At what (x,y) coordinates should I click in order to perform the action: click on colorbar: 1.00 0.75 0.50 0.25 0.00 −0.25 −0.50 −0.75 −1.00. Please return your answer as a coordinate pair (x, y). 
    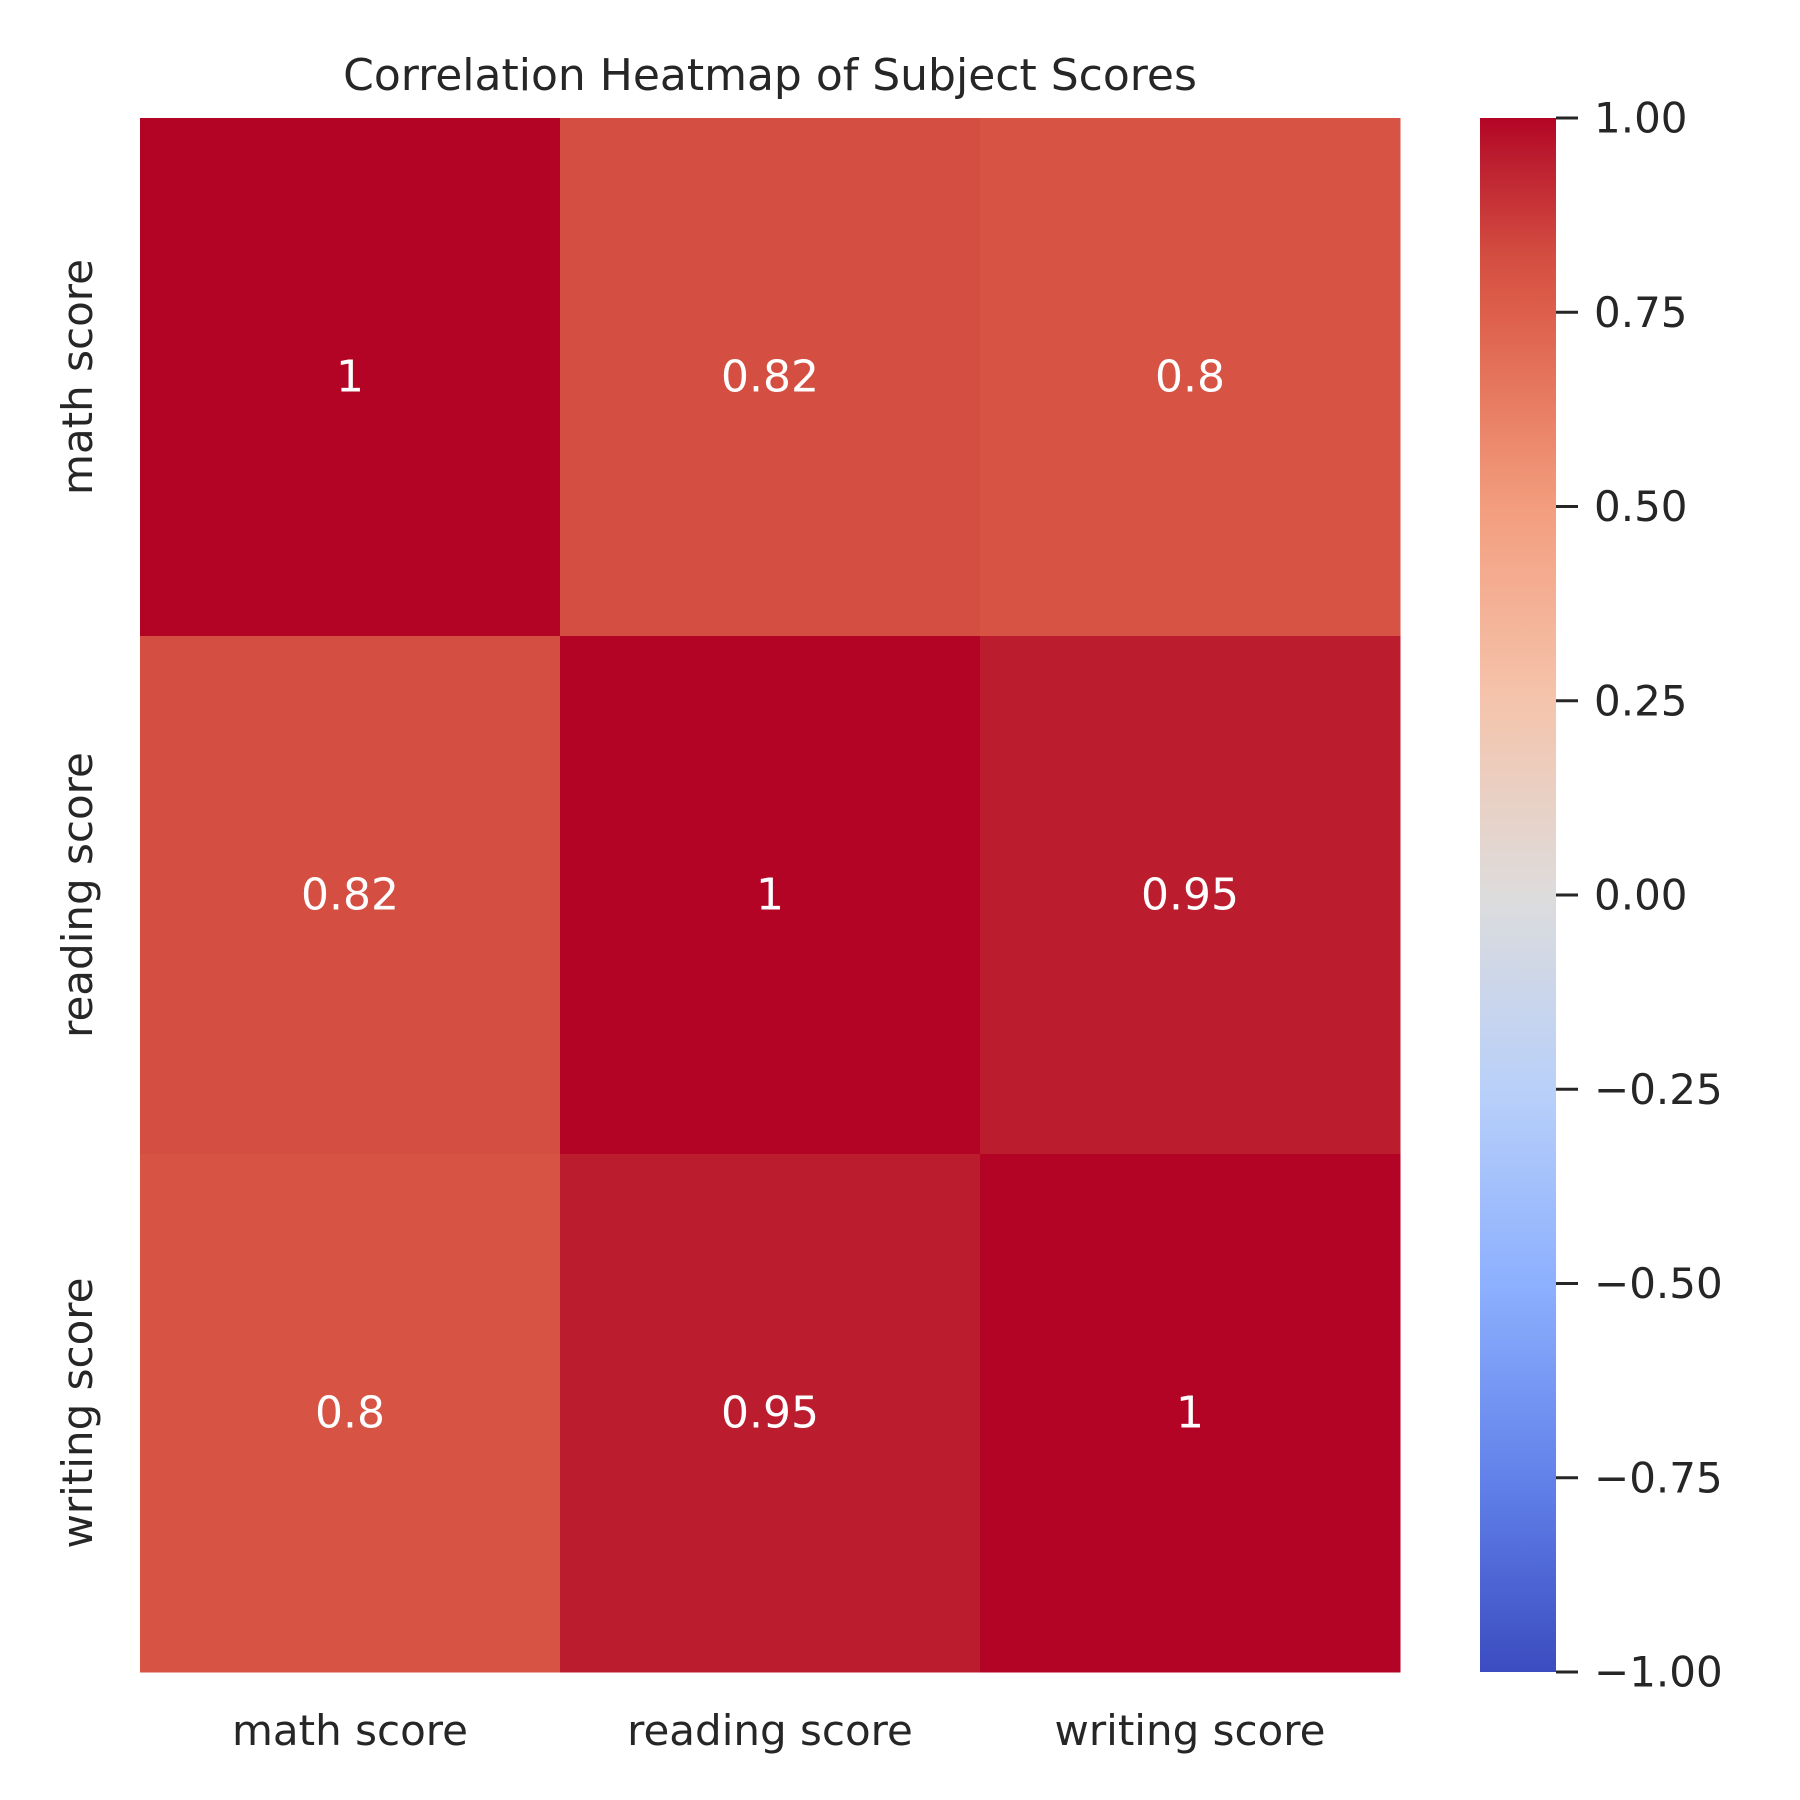
    Looking at the image, I should click on (1601, 895).